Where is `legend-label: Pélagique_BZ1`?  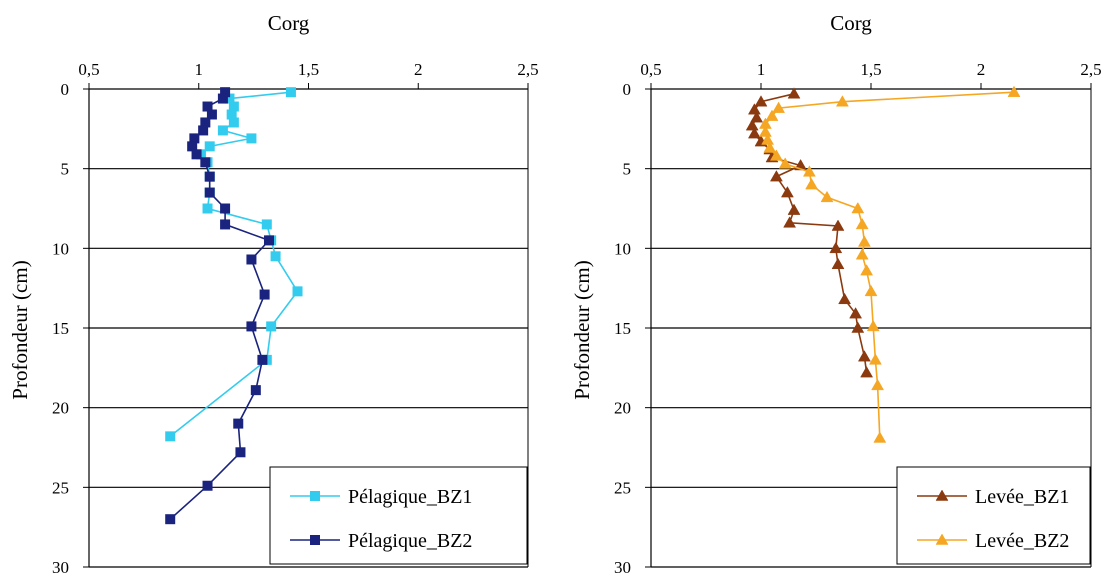
legend-label: Pélagique_BZ1 is located at coordinates (410, 497).